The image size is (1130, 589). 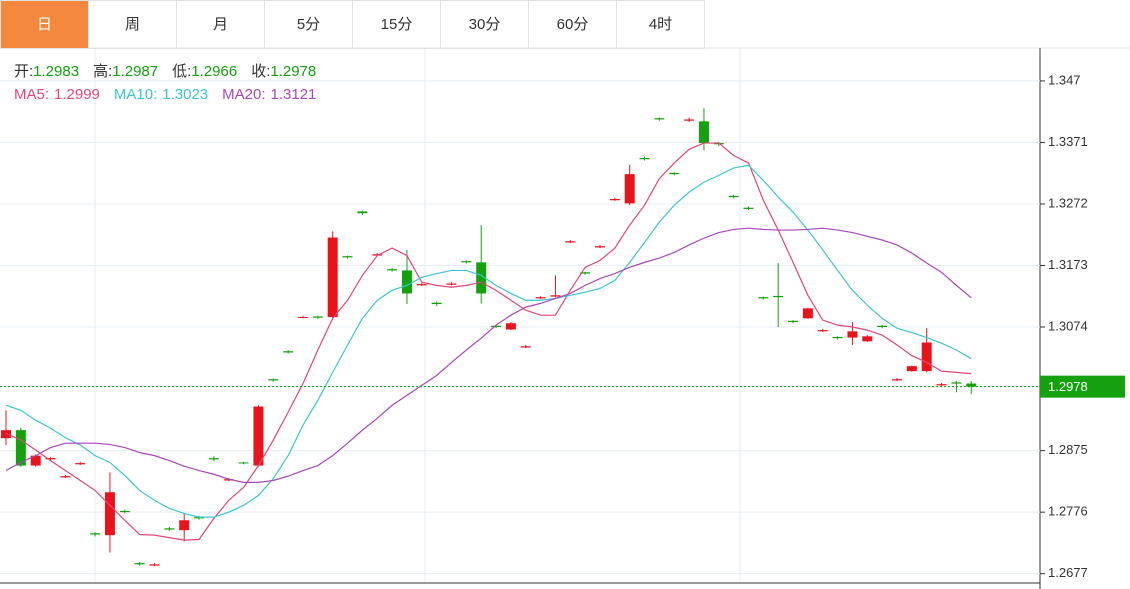 What do you see at coordinates (1068, 202) in the screenshot?
I see `y-tick-label: 1.3272` at bounding box center [1068, 202].